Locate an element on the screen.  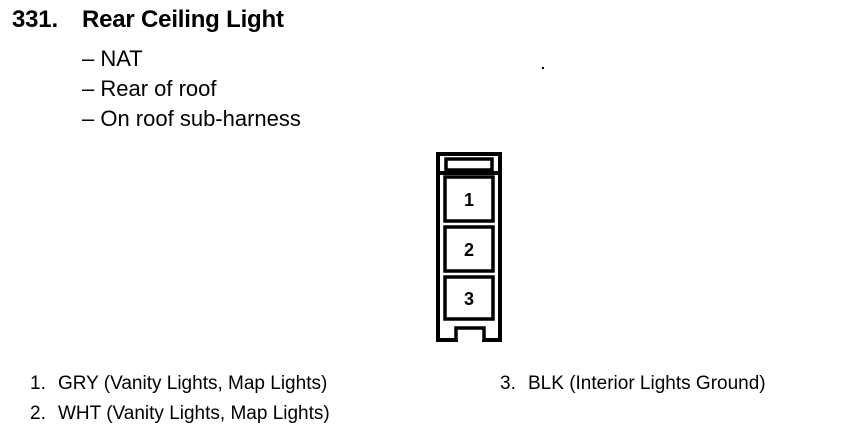
connector-diagram: 1 2 3 is located at coordinates (470, 247).